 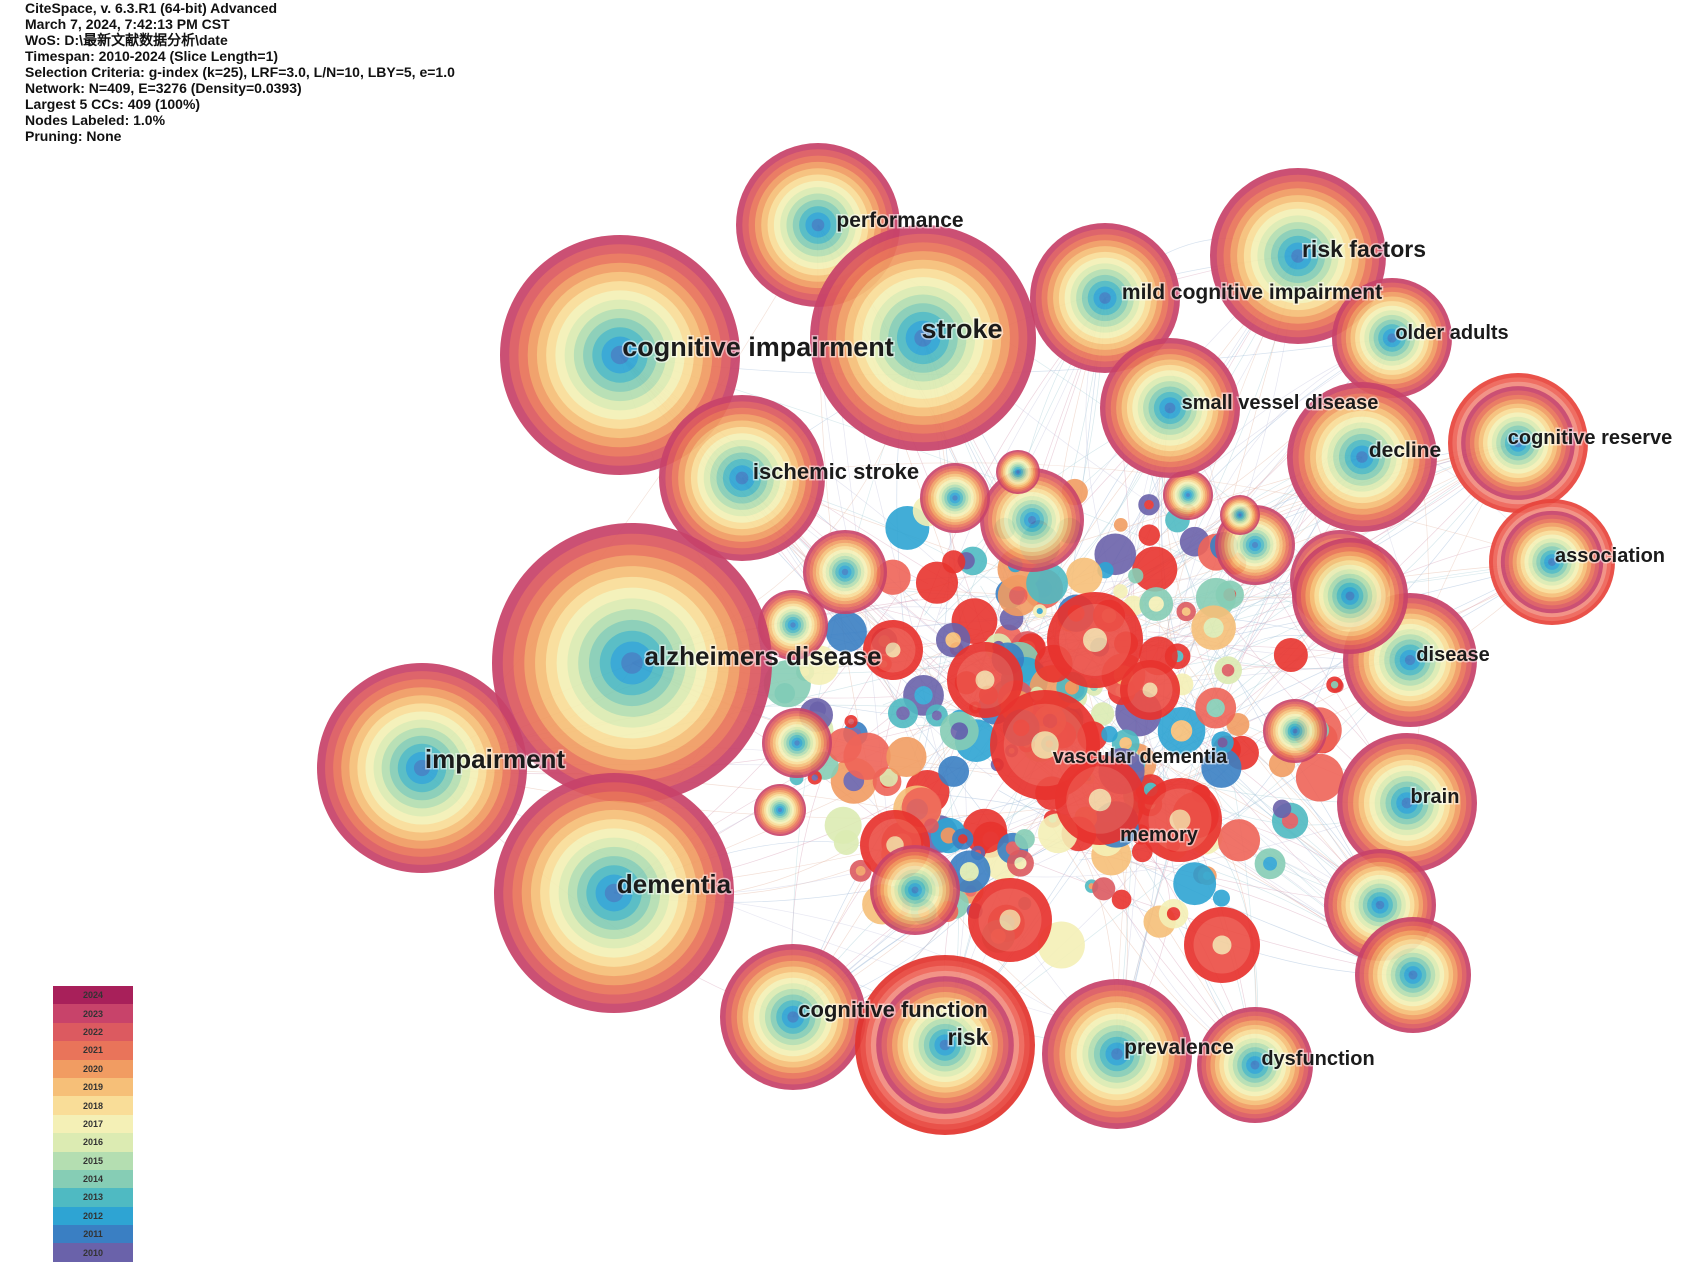 What do you see at coordinates (614, 893) in the screenshot?
I see `node-dementia` at bounding box center [614, 893].